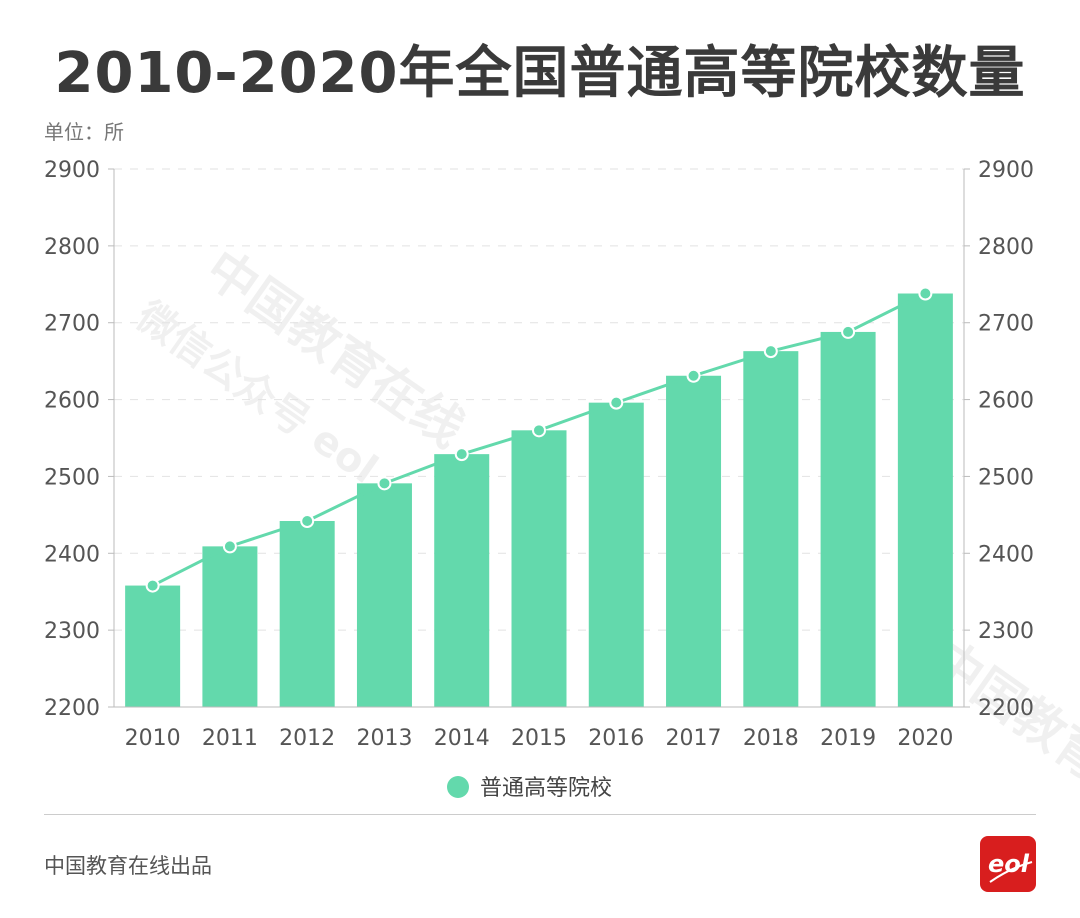  I want to click on y-tick-label: 2500, so click(72, 477).